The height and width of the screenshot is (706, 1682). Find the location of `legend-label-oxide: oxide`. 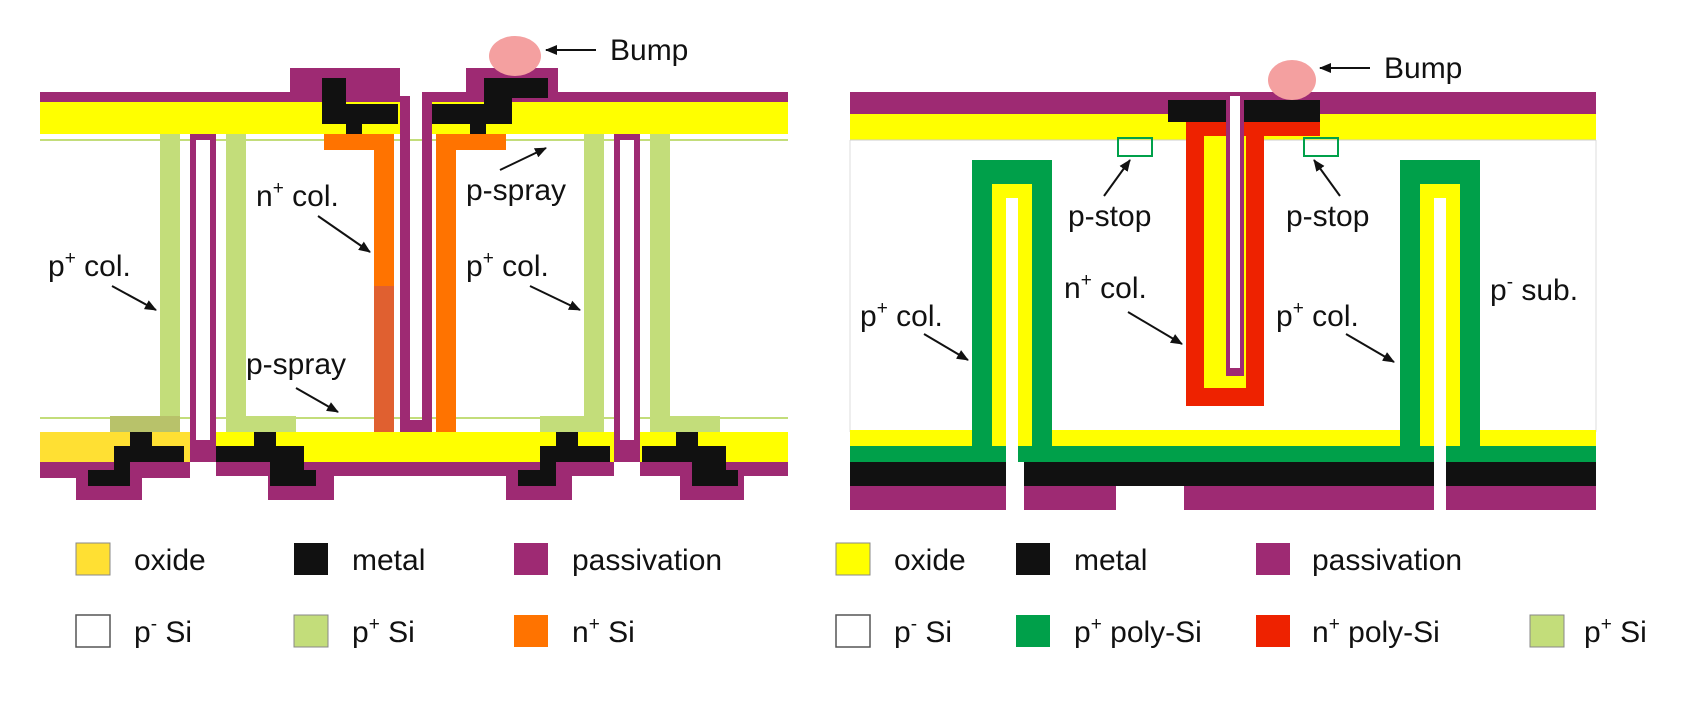

legend-label-oxide: oxide is located at coordinates (170, 560).